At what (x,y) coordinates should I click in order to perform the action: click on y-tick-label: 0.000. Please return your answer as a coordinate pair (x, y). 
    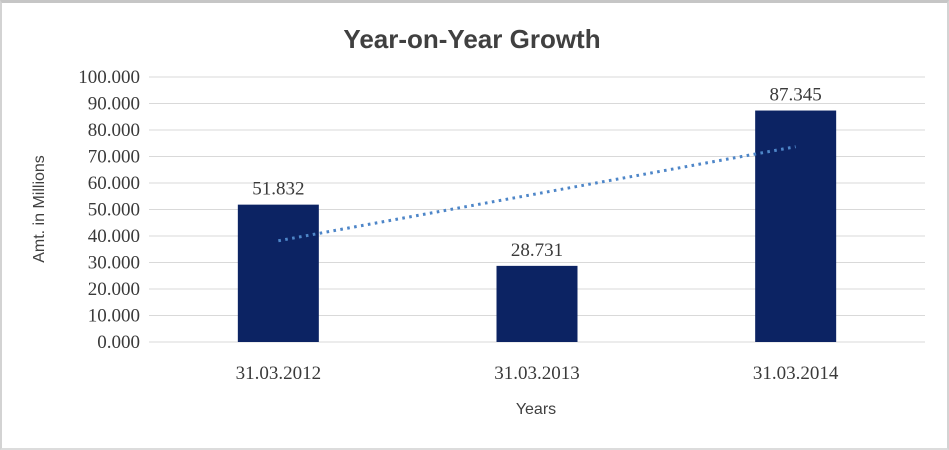
    Looking at the image, I should click on (118, 342).